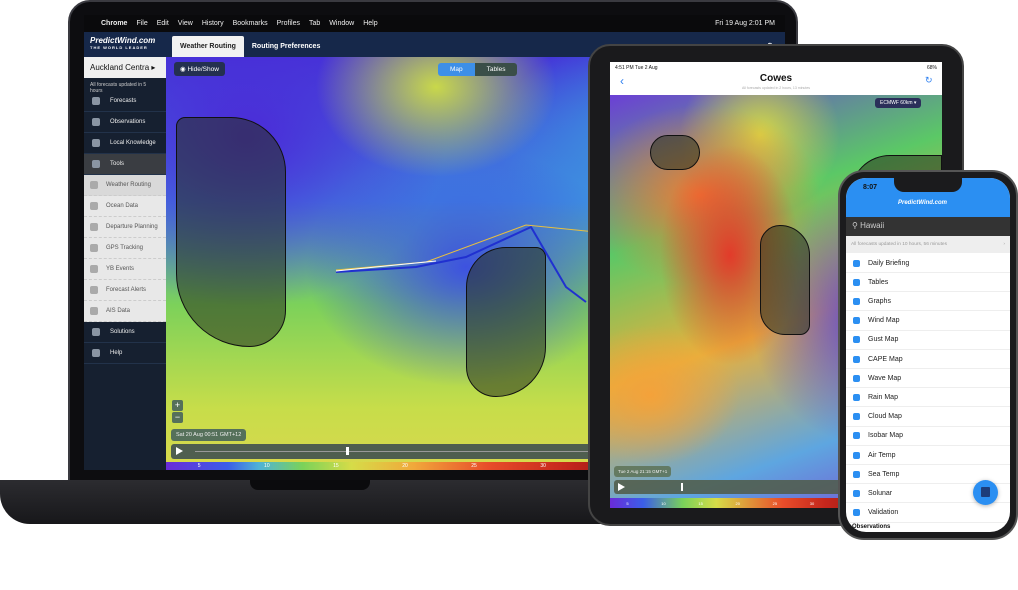 The width and height of the screenshot is (1018, 590). I want to click on sidebar-item-observations: Observations, so click(125, 122).